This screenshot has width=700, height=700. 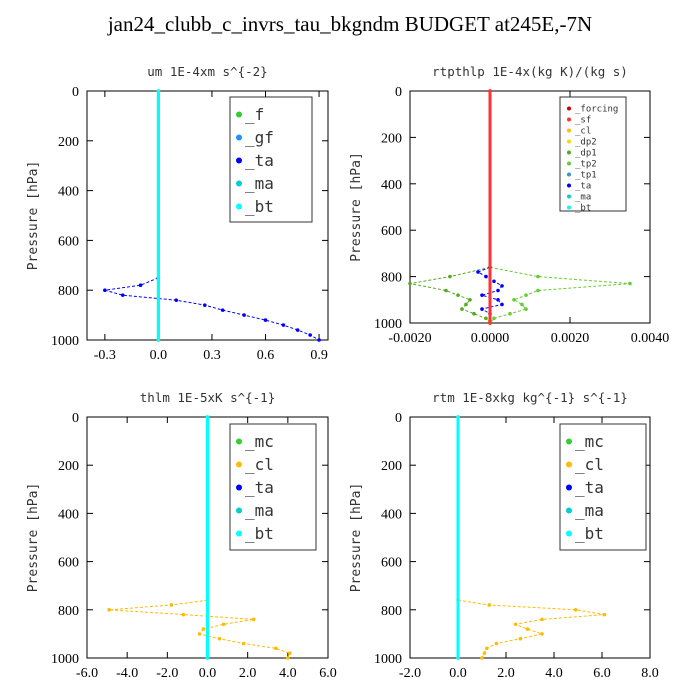 What do you see at coordinates (409, 338) in the screenshot?
I see `x-tick-label: -0.0020` at bounding box center [409, 338].